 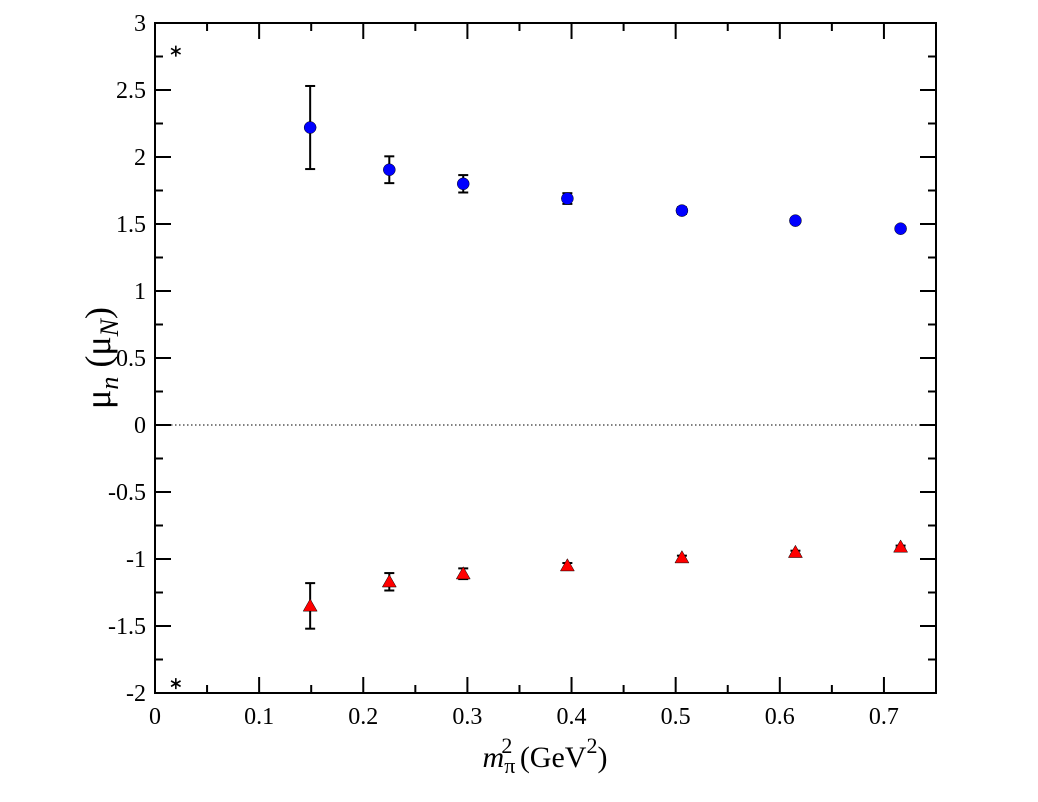 I want to click on y-tick-label: -1.5, so click(x=127, y=627).